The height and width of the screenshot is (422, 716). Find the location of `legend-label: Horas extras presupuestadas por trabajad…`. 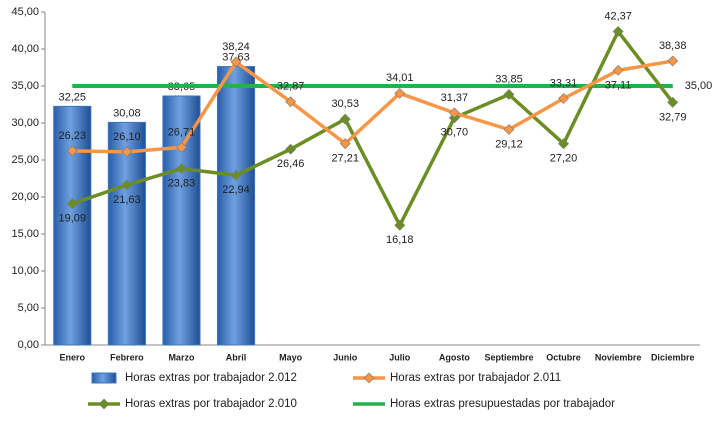

legend-label: Horas extras presupuestadas por trabajad… is located at coordinates (502, 404).